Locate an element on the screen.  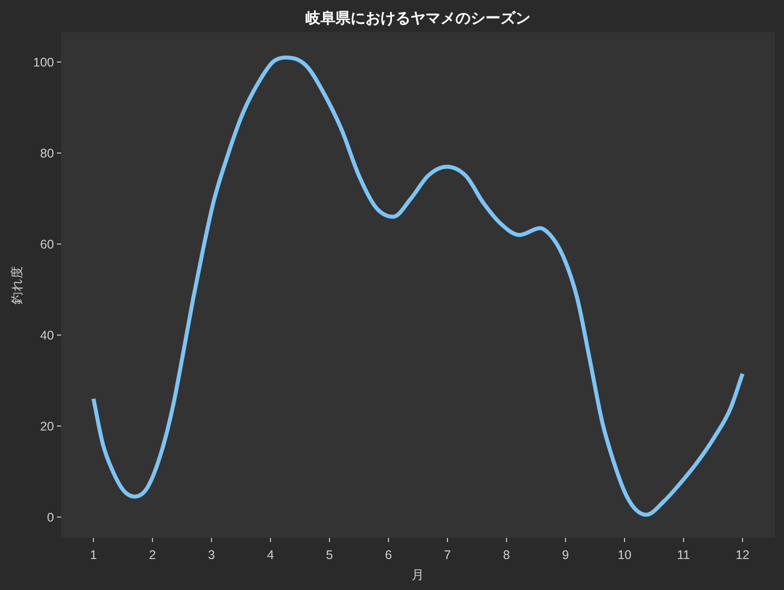
y-tick-label: 60 is located at coordinates (47, 245).